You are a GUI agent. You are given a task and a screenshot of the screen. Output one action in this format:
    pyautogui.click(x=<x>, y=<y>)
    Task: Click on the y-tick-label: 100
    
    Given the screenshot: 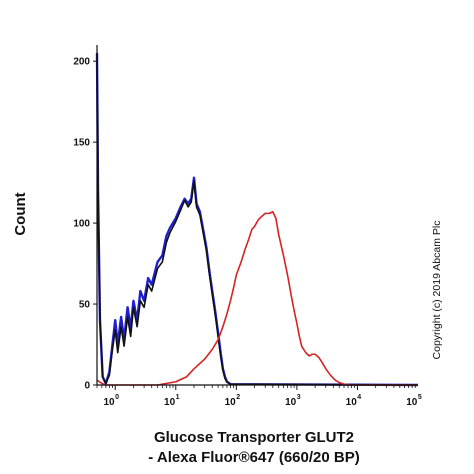 What is the action you would take?
    pyautogui.click(x=81, y=224)
    